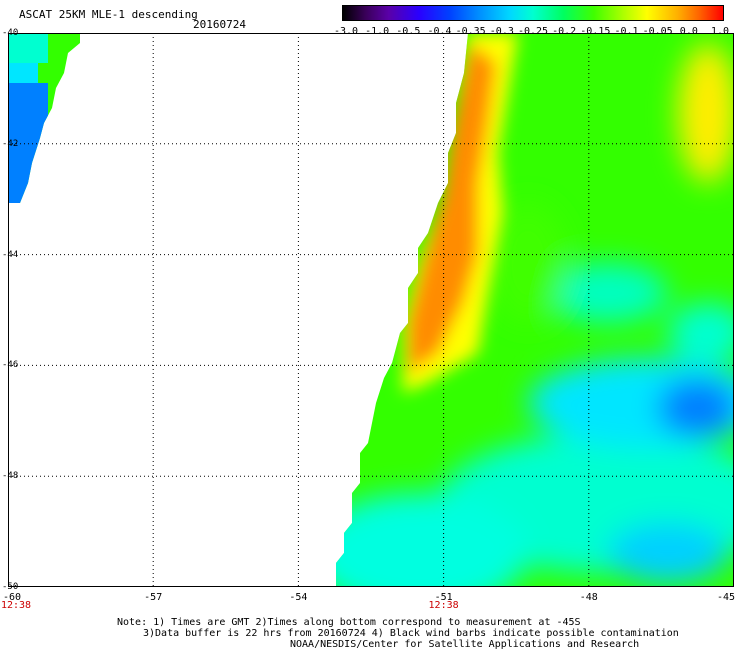  I want to click on longitude-label: -57, so click(153, 597).